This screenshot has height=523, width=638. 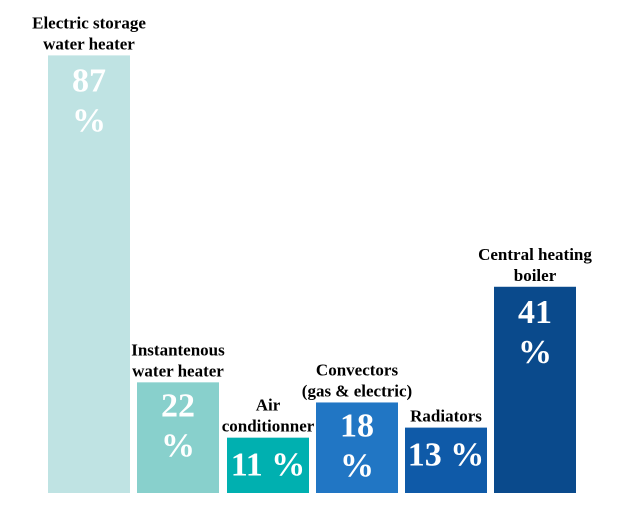 What do you see at coordinates (89, 33) in the screenshot?
I see `category-label-electric-storage-water-heater: Electric storage water heater` at bounding box center [89, 33].